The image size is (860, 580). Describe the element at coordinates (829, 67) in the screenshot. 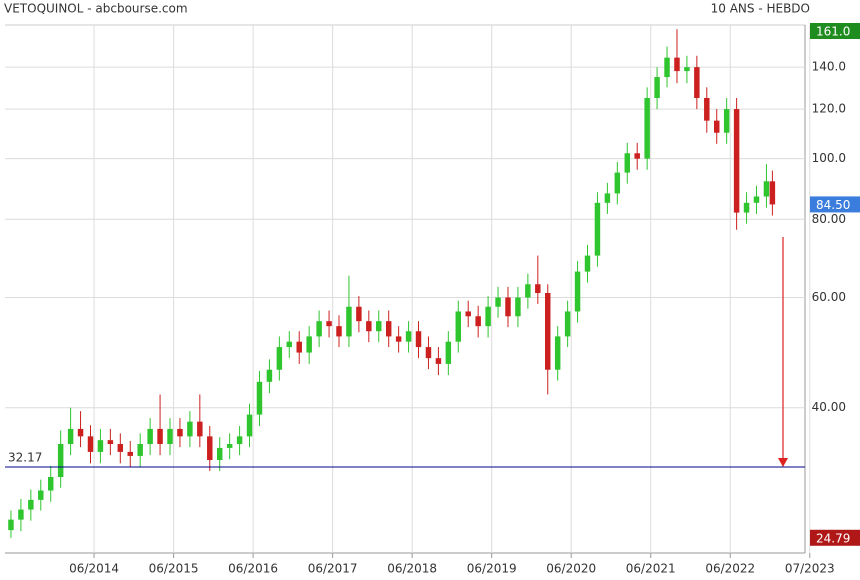

I see `y-tick-label: 140.0` at that location.